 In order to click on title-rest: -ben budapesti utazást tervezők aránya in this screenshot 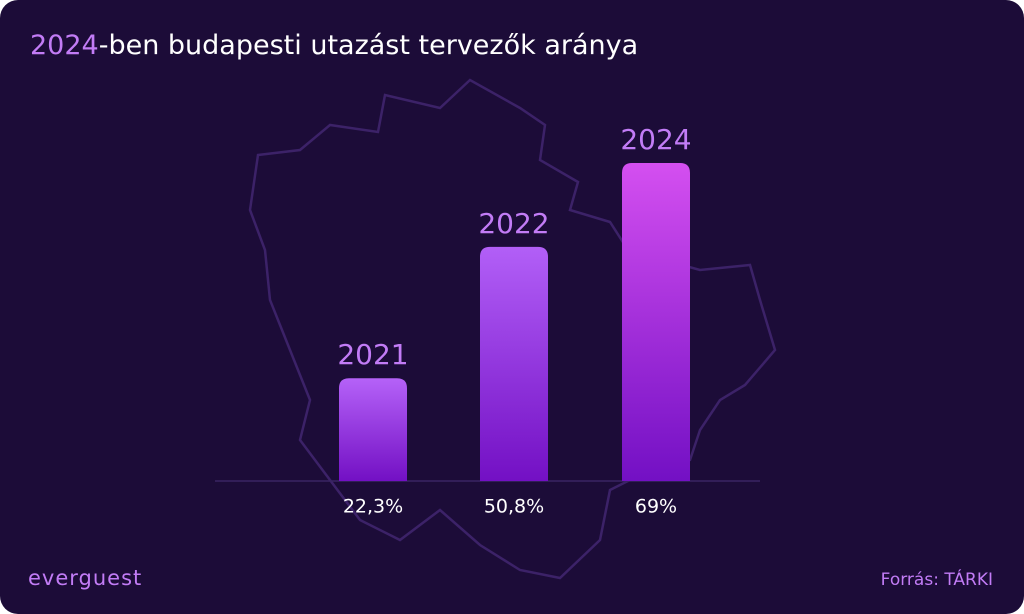, I will do `click(368, 45)`.